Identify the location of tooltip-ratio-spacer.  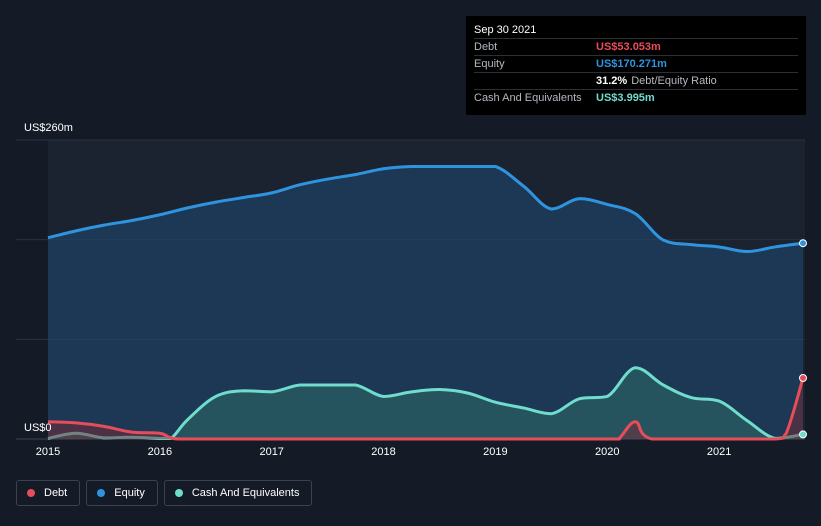
(535, 81).